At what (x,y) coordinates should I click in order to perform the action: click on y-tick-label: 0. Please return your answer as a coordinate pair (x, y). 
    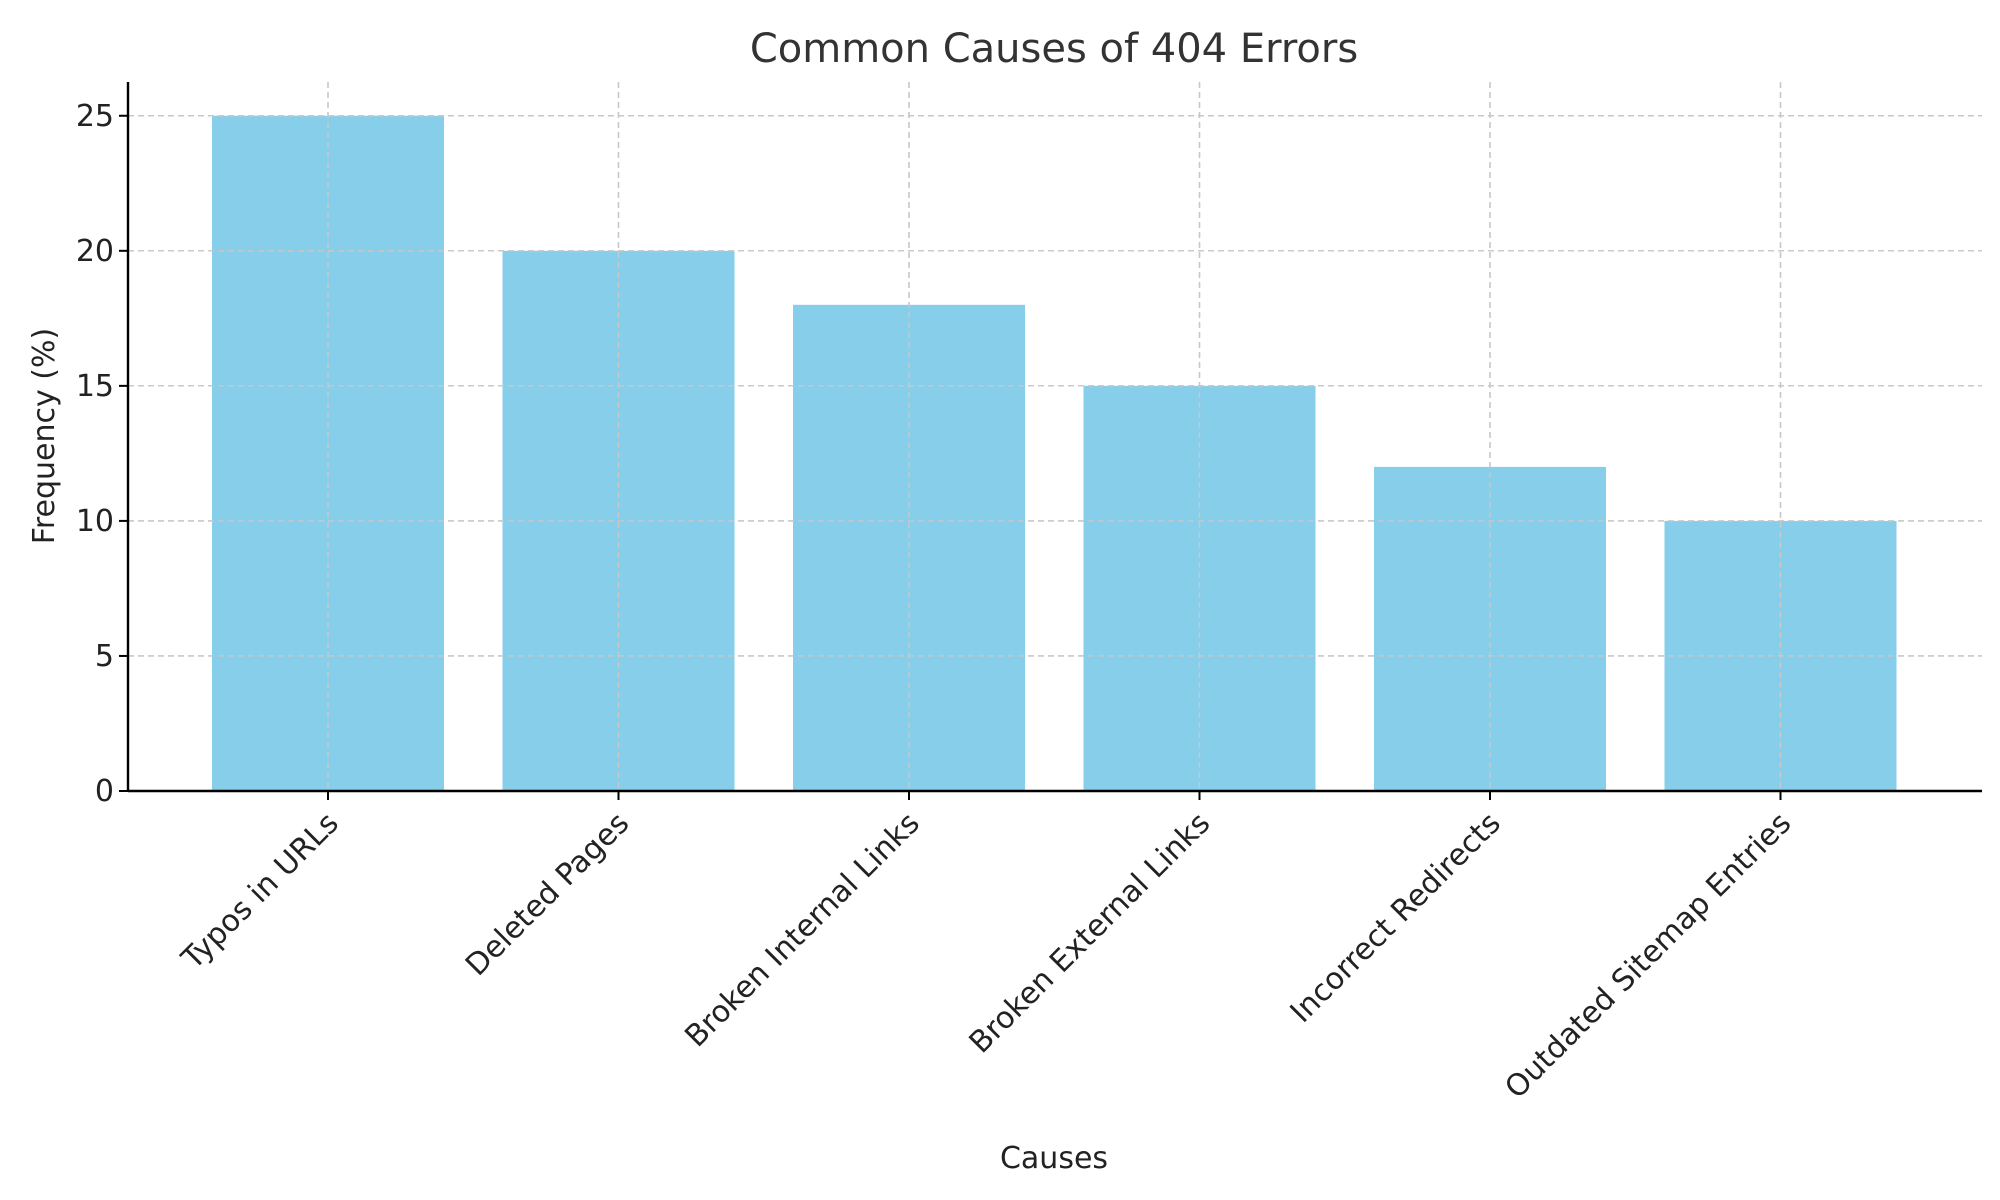
    Looking at the image, I should click on (104, 791).